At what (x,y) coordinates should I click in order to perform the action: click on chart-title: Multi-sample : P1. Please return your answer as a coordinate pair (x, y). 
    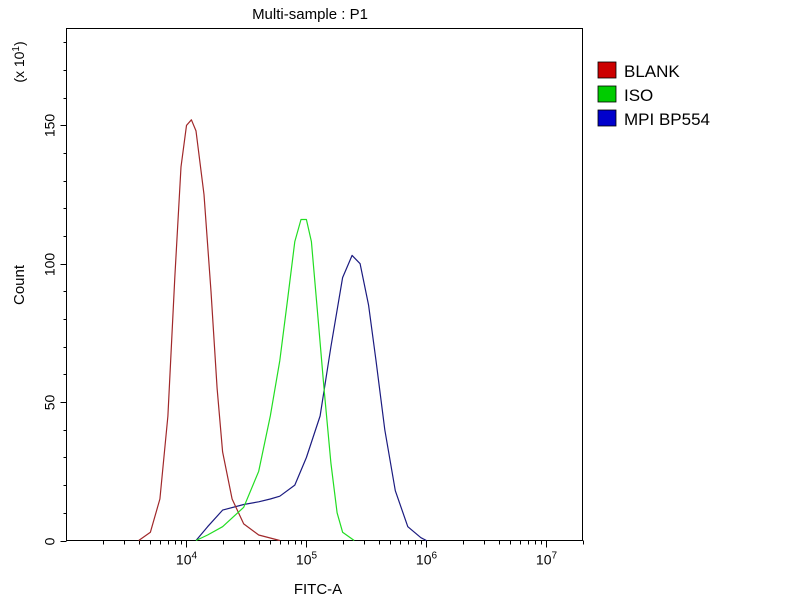
    Looking at the image, I should click on (310, 14).